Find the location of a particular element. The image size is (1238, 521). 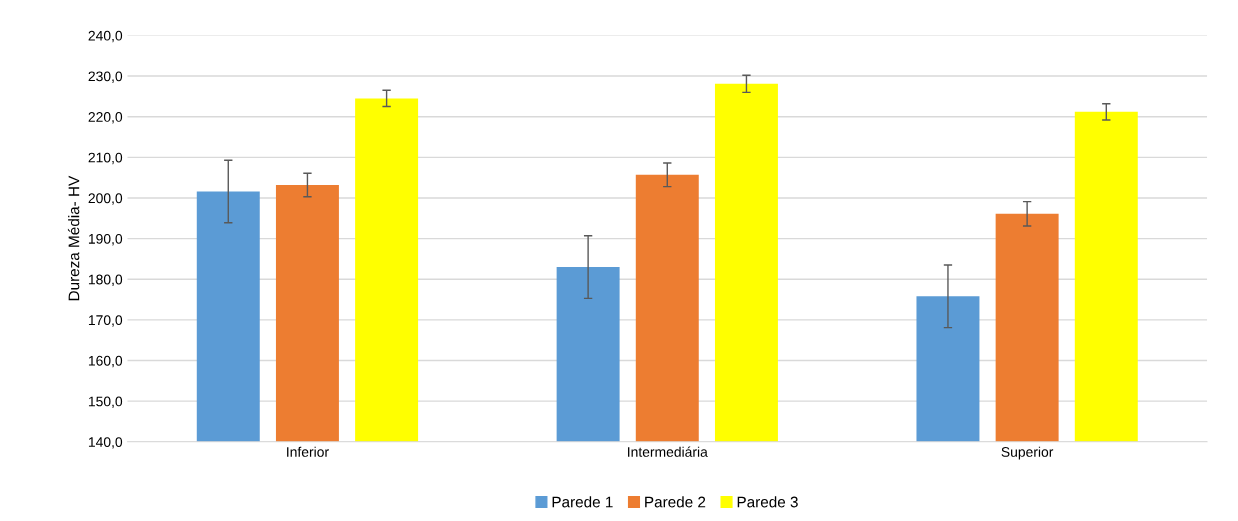

x-tick-label: Intermediária is located at coordinates (668, 451).